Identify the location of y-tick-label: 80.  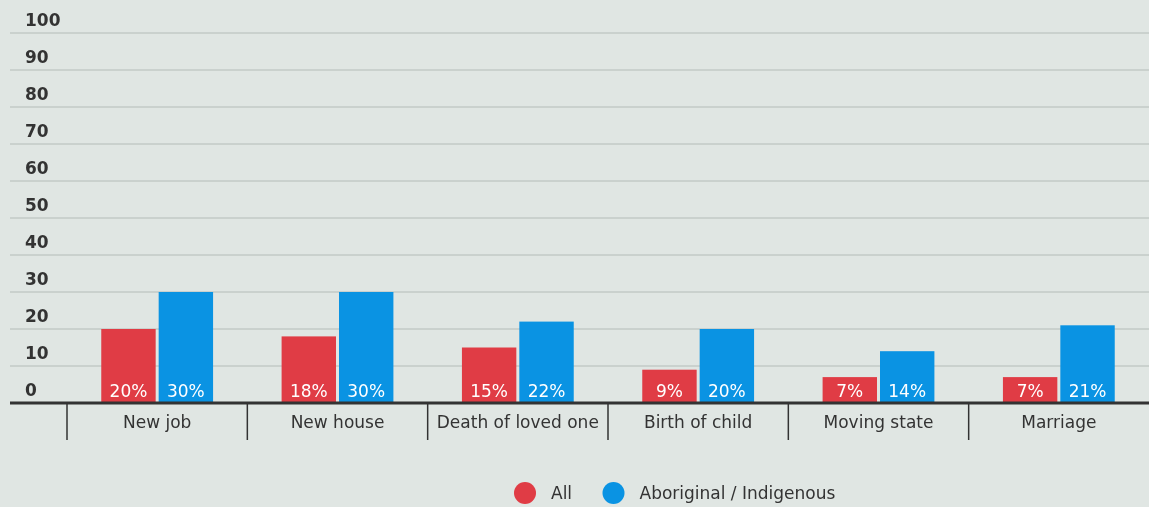
(37, 94).